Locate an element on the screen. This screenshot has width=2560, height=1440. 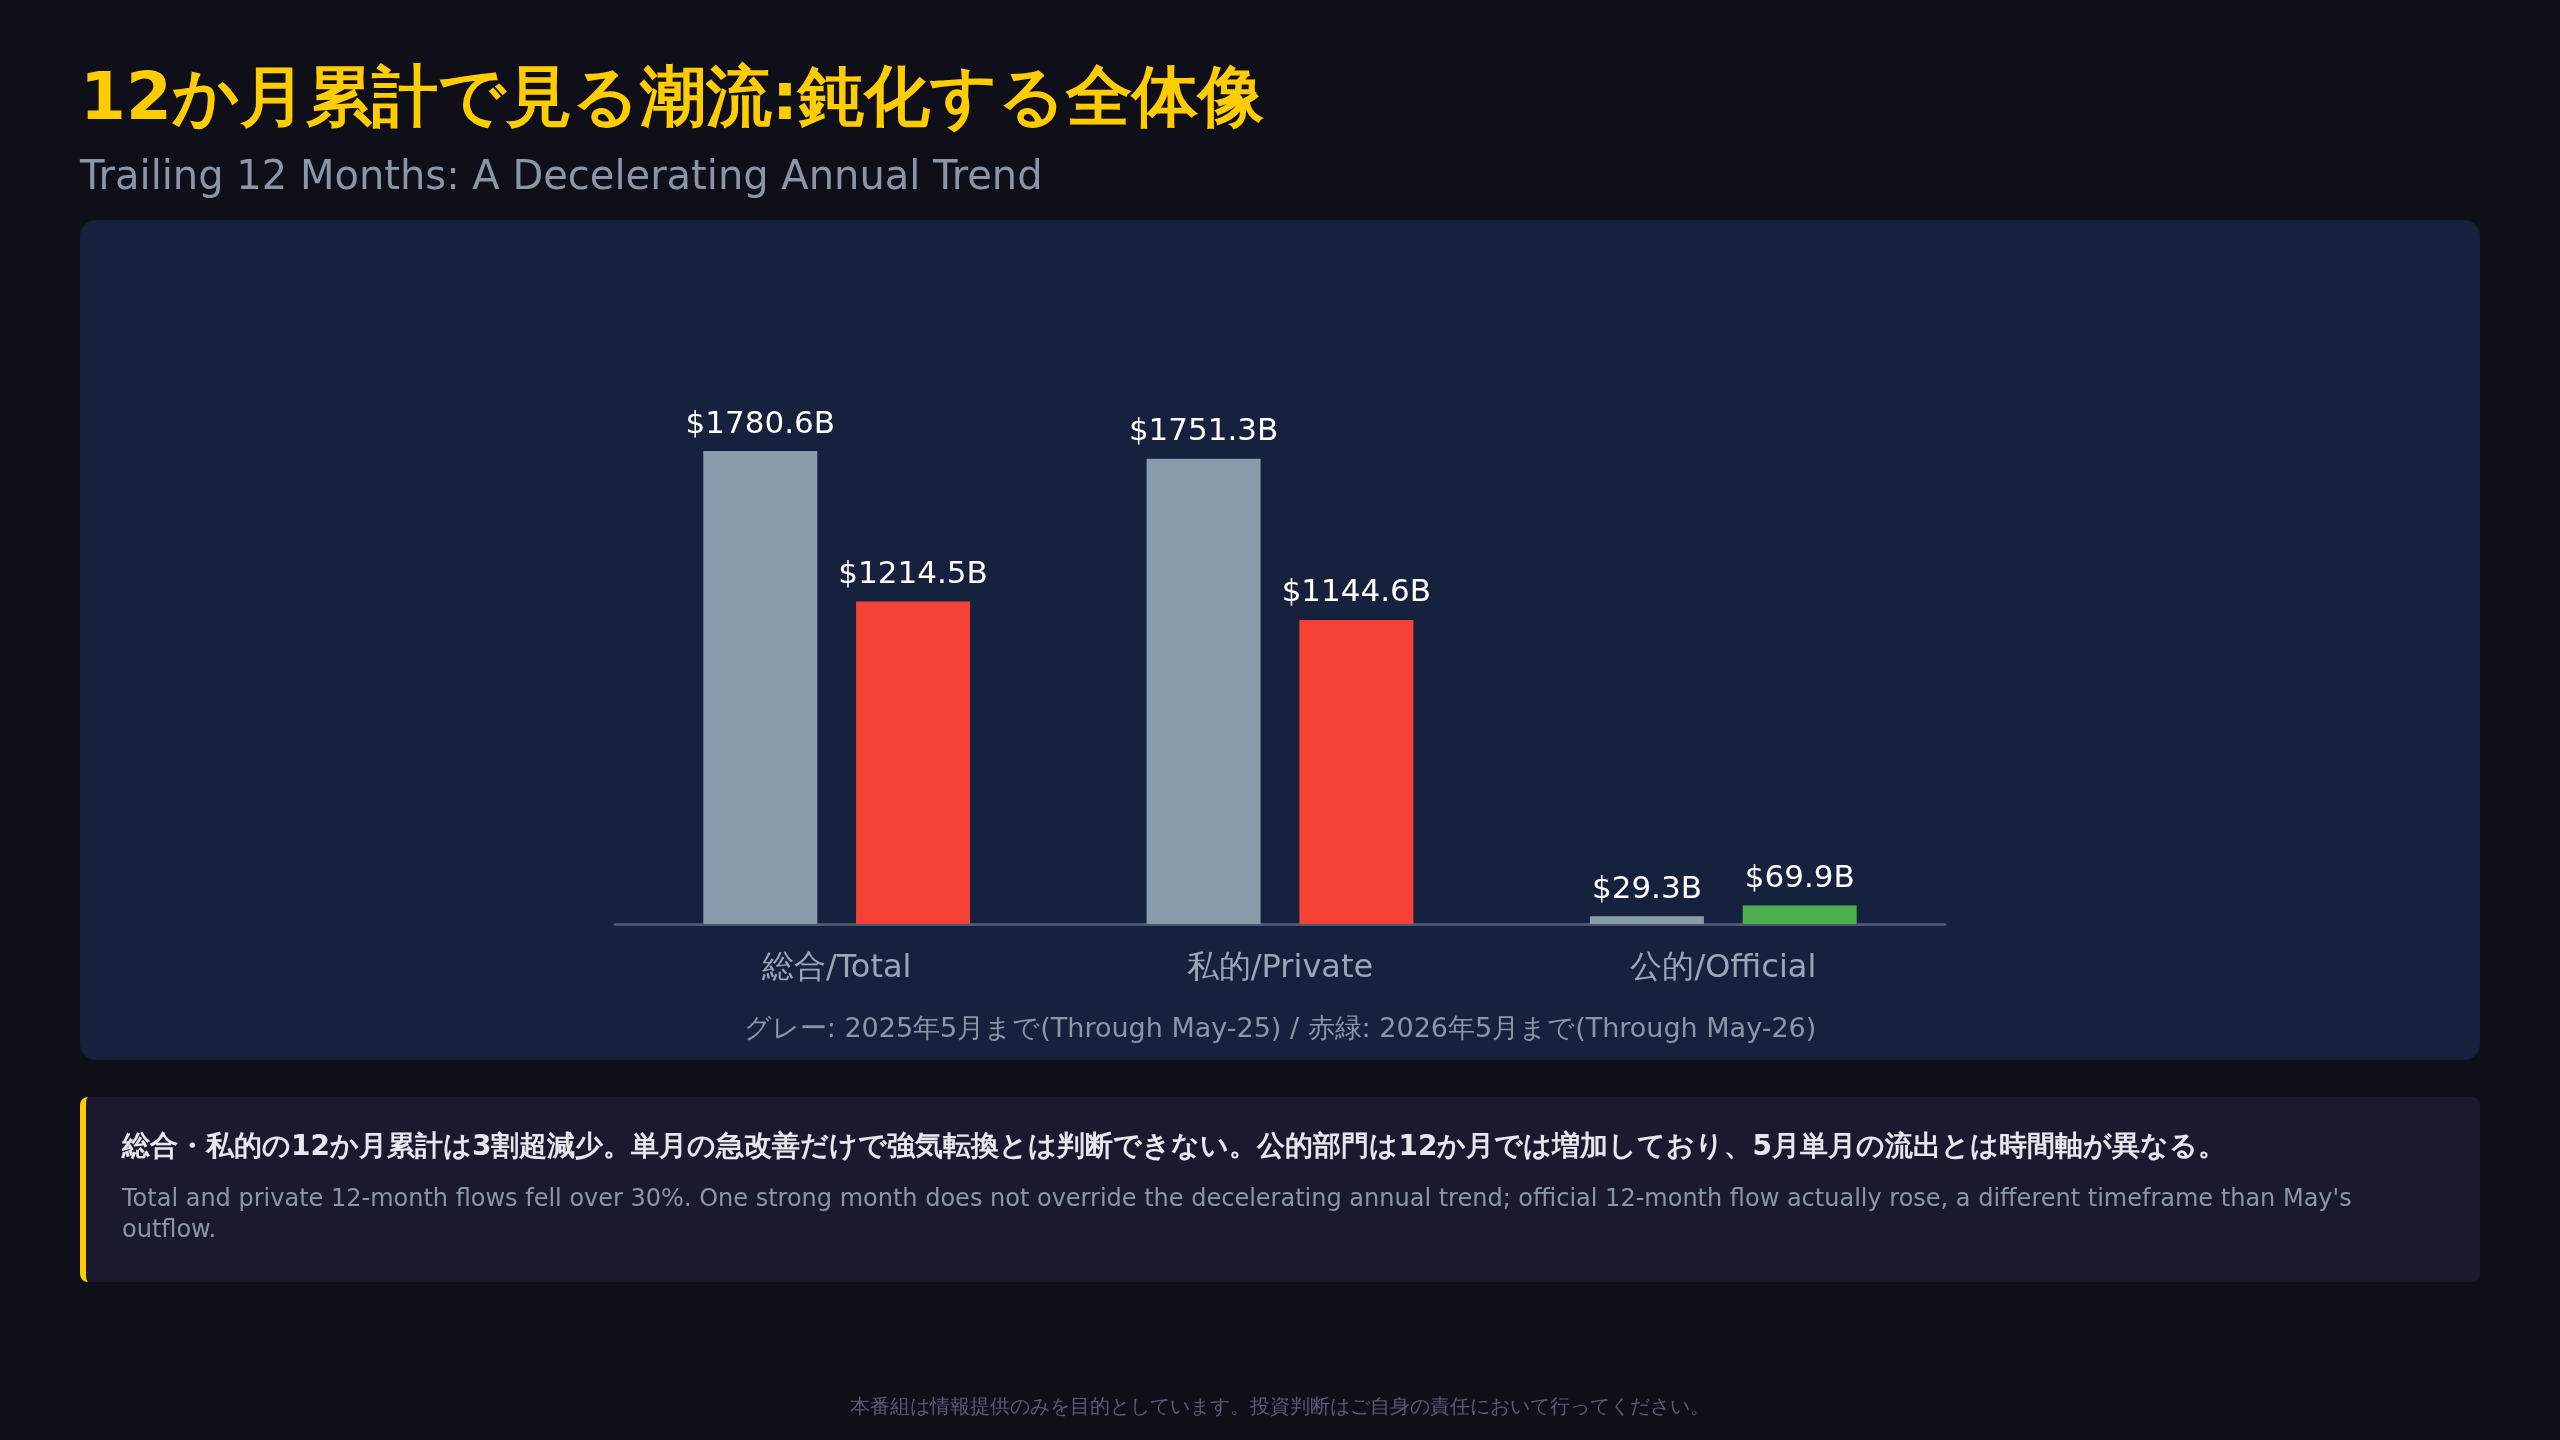
data-label: $1751.3B is located at coordinates (1203, 429).